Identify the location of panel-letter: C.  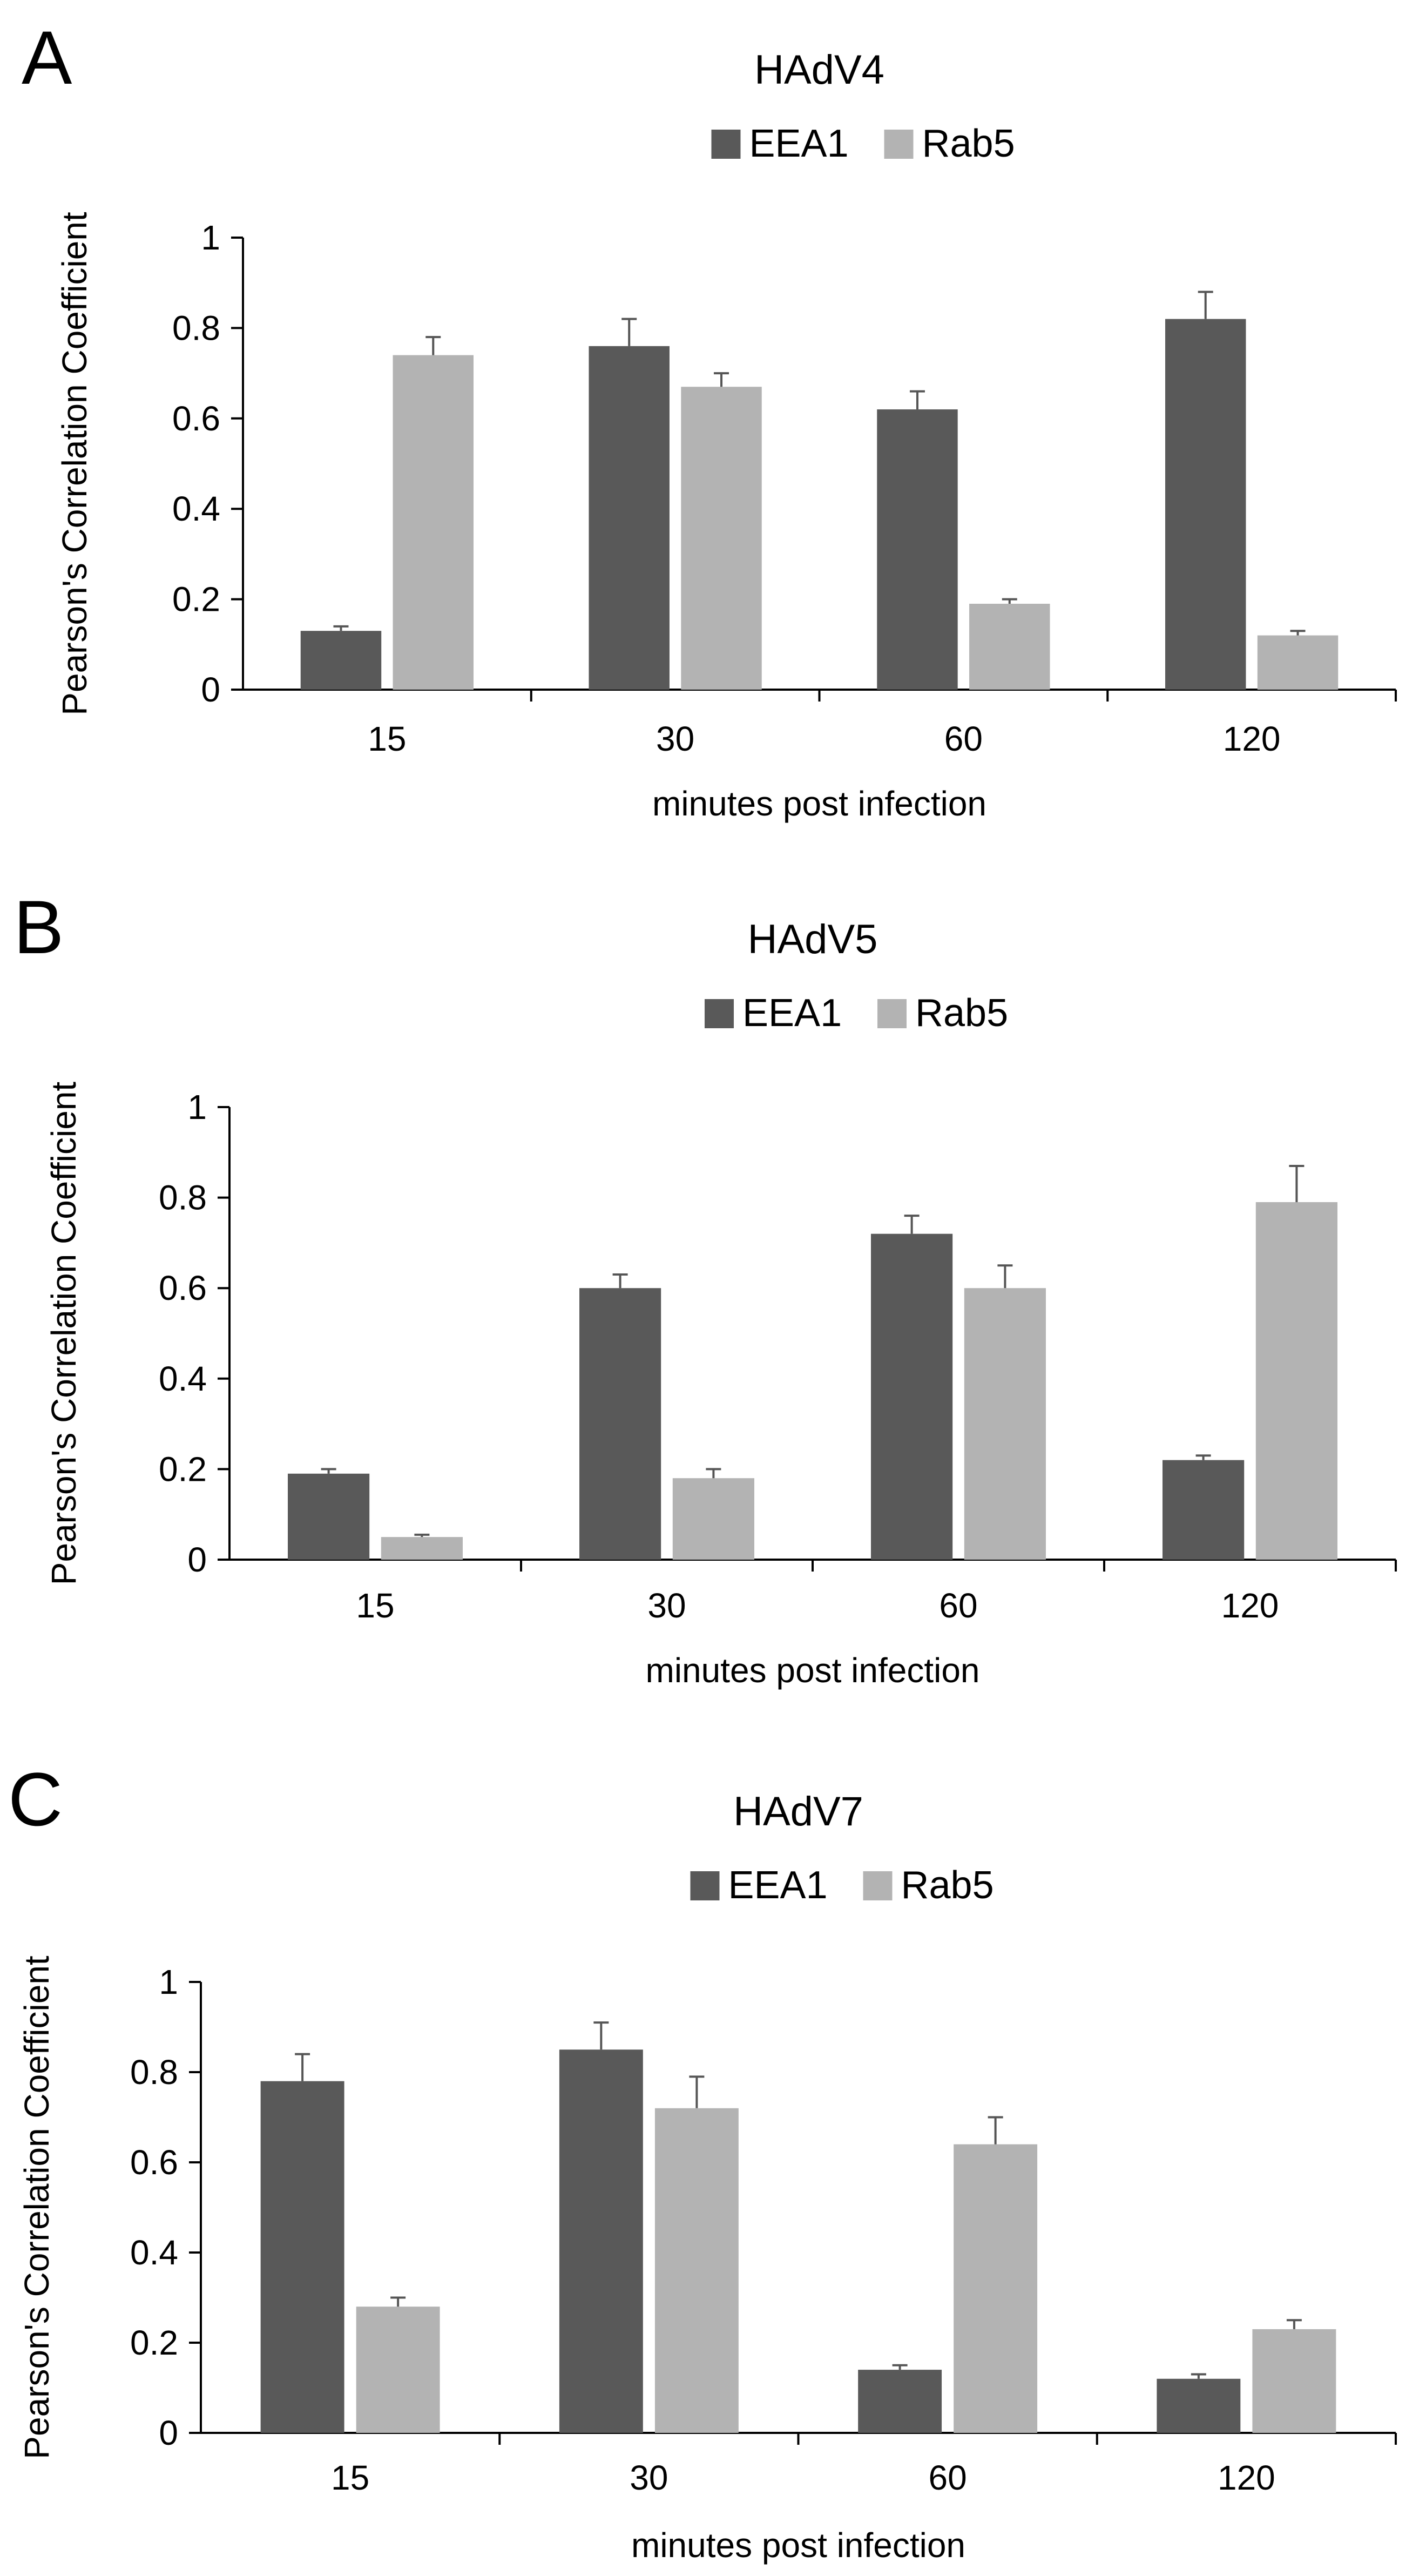
(36, 1799).